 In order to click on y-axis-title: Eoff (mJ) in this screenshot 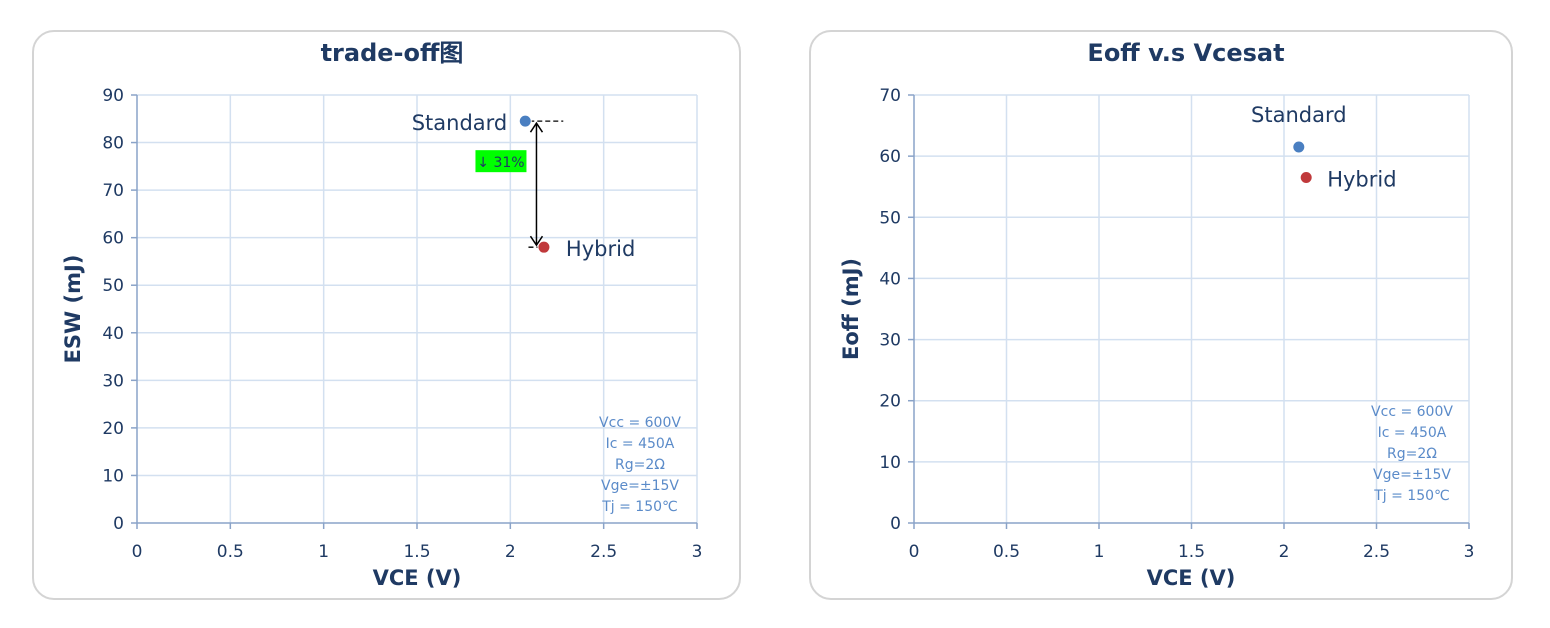, I will do `click(851, 309)`.